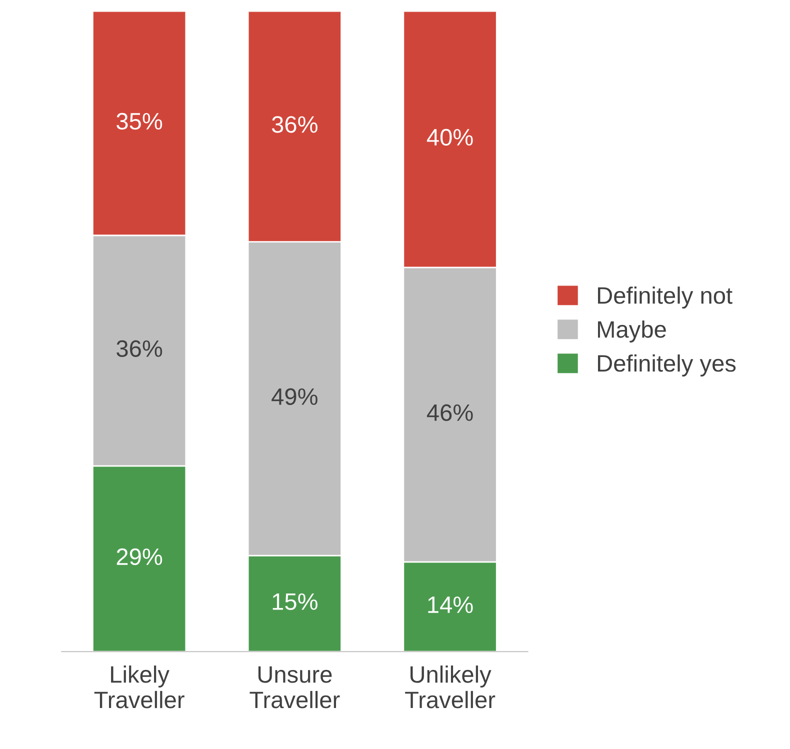 This screenshot has width=790, height=749. I want to click on data-label: 46%, so click(449, 413).